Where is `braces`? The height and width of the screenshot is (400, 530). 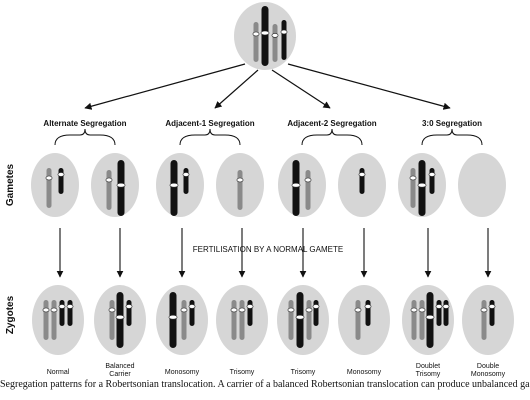 braces is located at coordinates (268, 137).